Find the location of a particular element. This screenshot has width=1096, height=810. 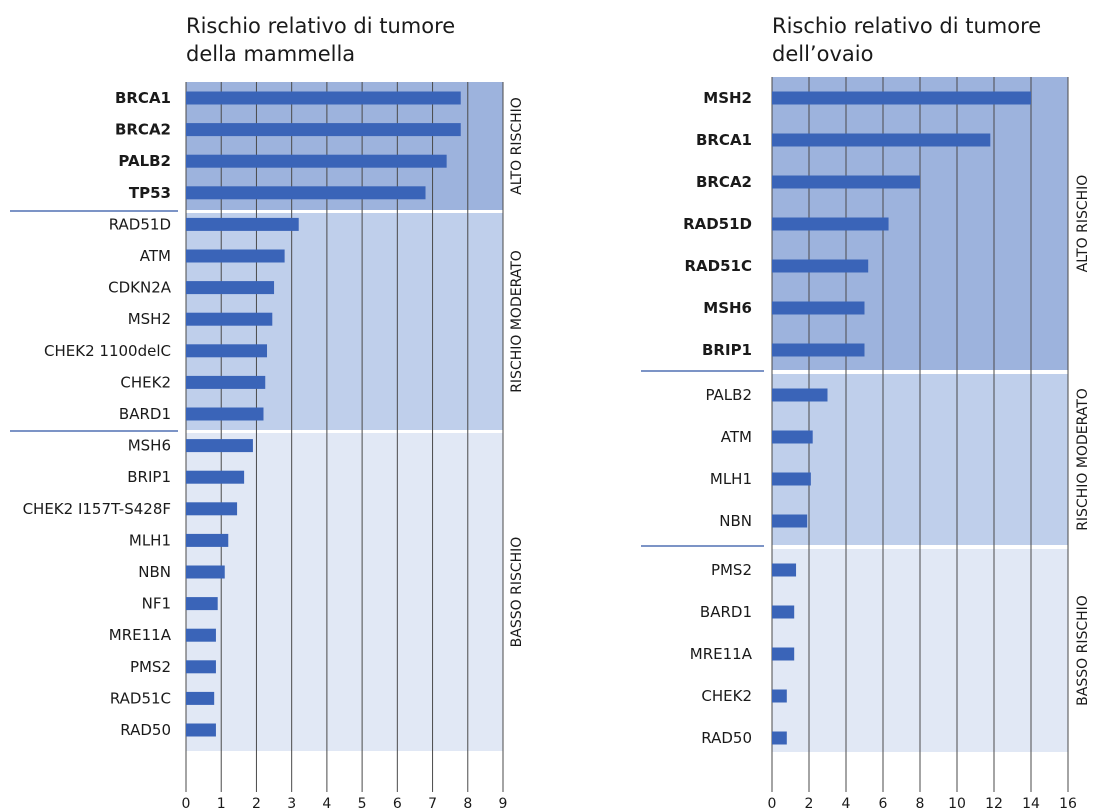

breast-tick-label: 4 is located at coordinates (326, 803).